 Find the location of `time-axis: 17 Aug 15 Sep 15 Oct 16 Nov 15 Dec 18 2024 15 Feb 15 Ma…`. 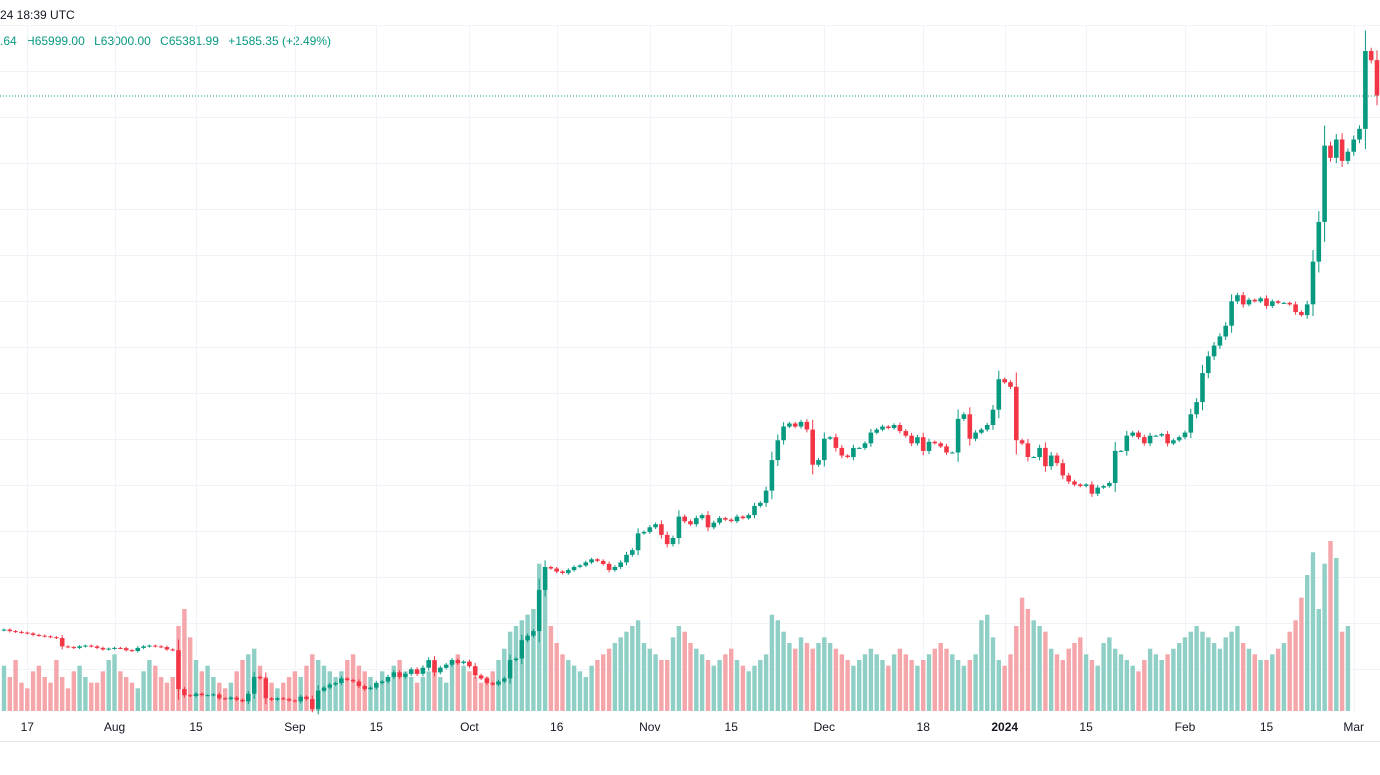

time-axis: 17 Aug 15 Sep 15 Oct 16 Nov 15 Dec 18 2024 15 Feb 15 Ma… is located at coordinates (692, 727).